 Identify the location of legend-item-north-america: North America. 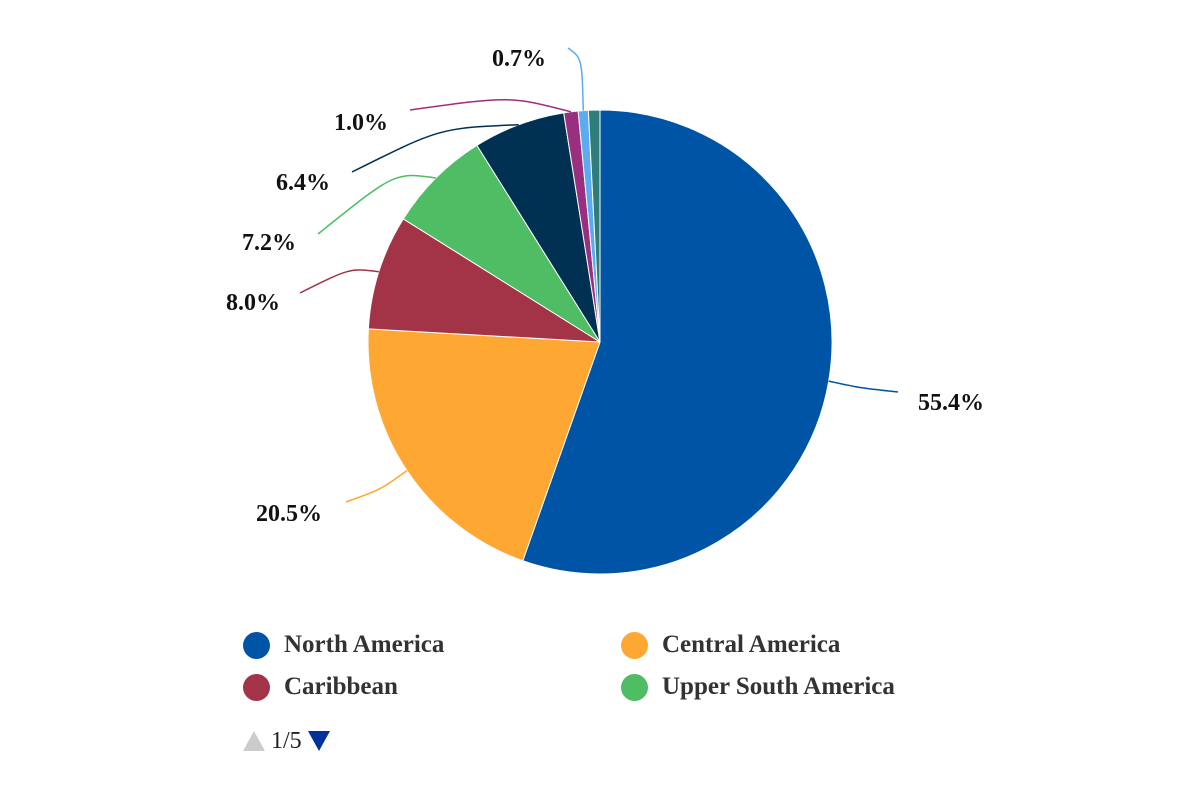
(432, 645).